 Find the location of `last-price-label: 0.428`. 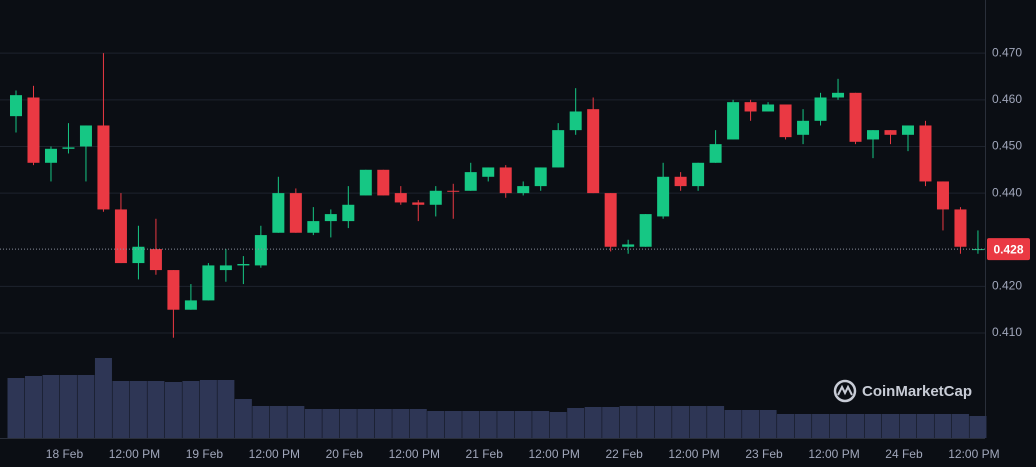

last-price-label: 0.428 is located at coordinates (1008, 249).